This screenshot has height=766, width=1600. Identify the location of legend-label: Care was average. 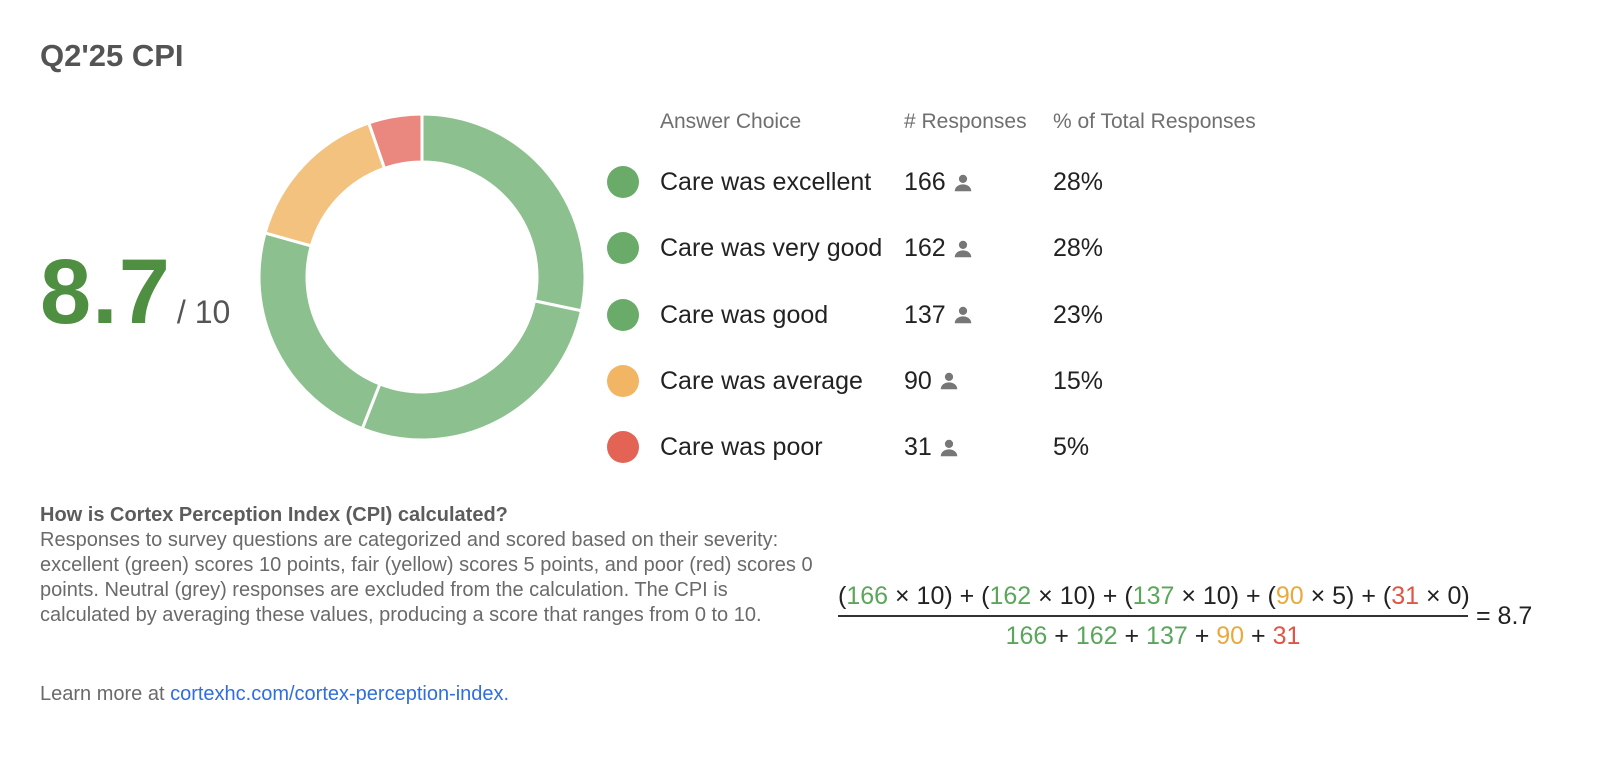
(761, 380).